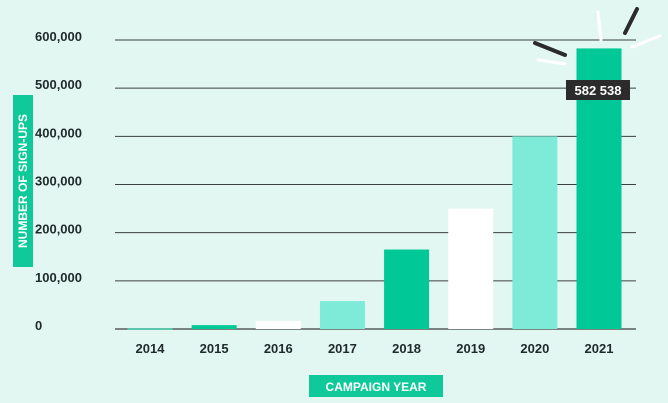  What do you see at coordinates (214, 327) in the screenshot?
I see `bar-2015` at bounding box center [214, 327].